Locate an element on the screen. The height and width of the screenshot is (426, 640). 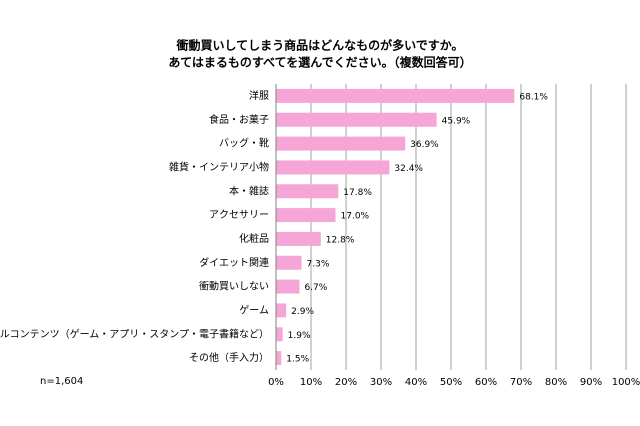
x-tick-label: 10% is located at coordinates (311, 382).